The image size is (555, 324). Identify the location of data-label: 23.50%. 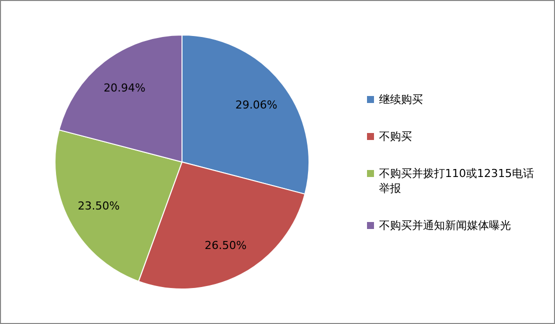
(99, 206).